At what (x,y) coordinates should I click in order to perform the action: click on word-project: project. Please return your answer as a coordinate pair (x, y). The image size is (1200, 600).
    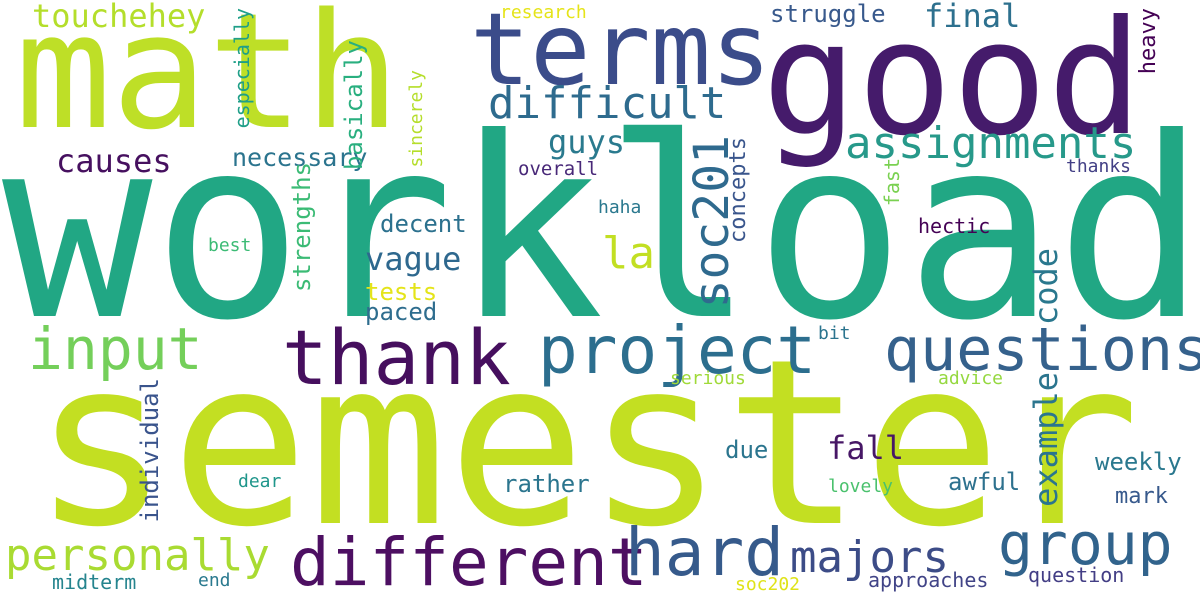
    Looking at the image, I should click on (677, 350).